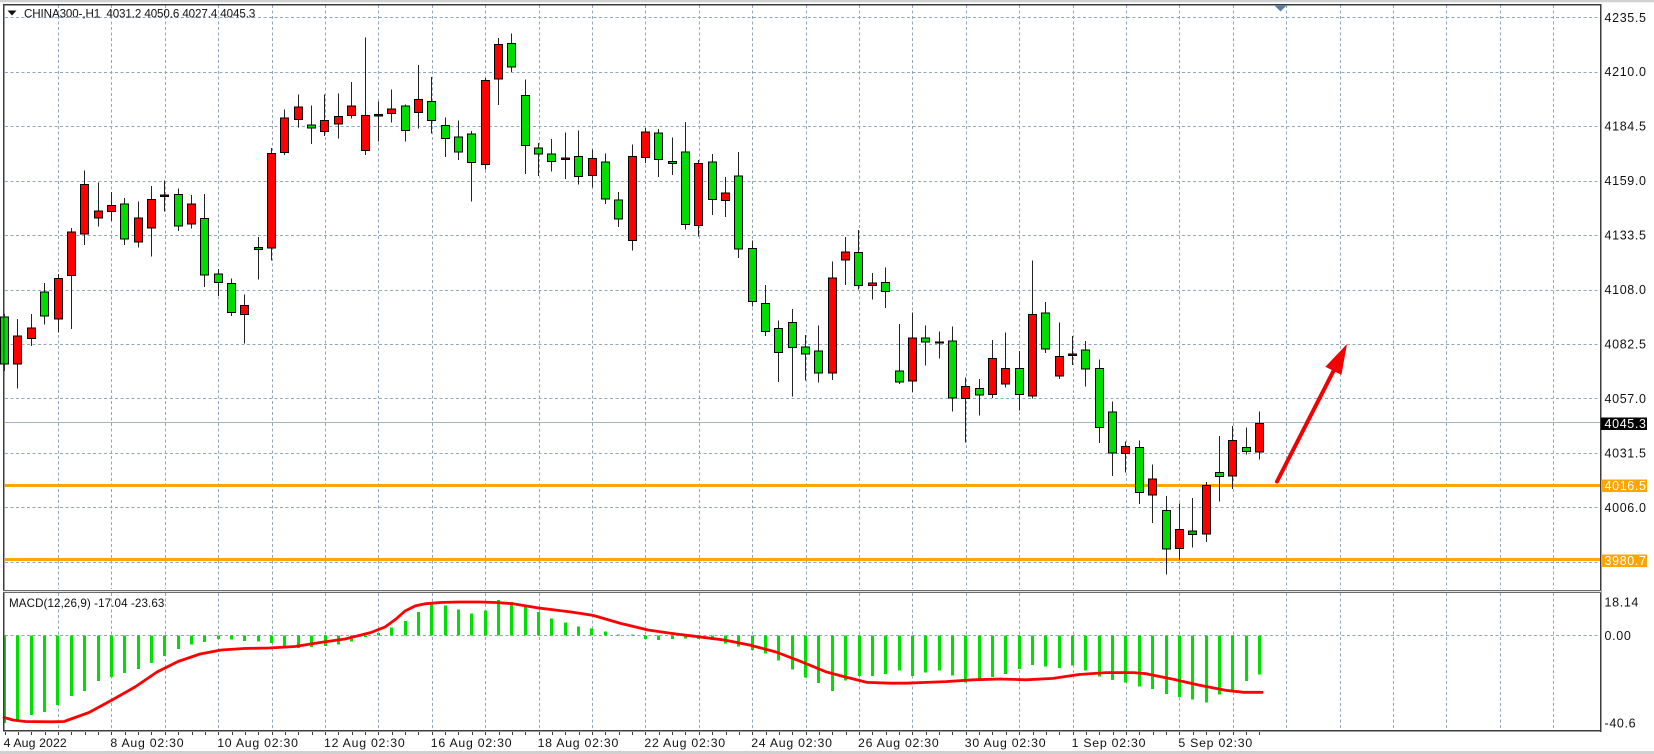 The width and height of the screenshot is (1654, 754). Describe the element at coordinates (364, 743) in the screenshot. I see `svg-text: 12 Aug 02:30` at that location.